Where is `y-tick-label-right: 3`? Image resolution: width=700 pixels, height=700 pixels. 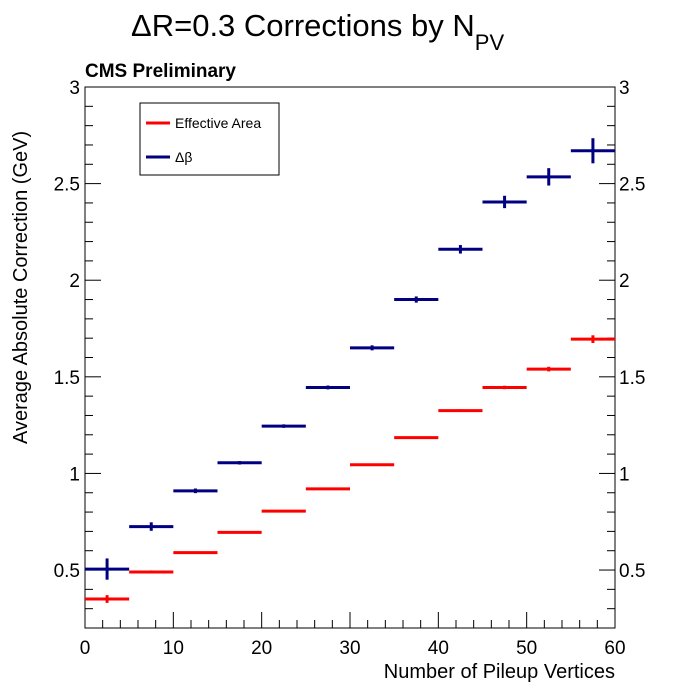 y-tick-label-right: 3 is located at coordinates (624, 88).